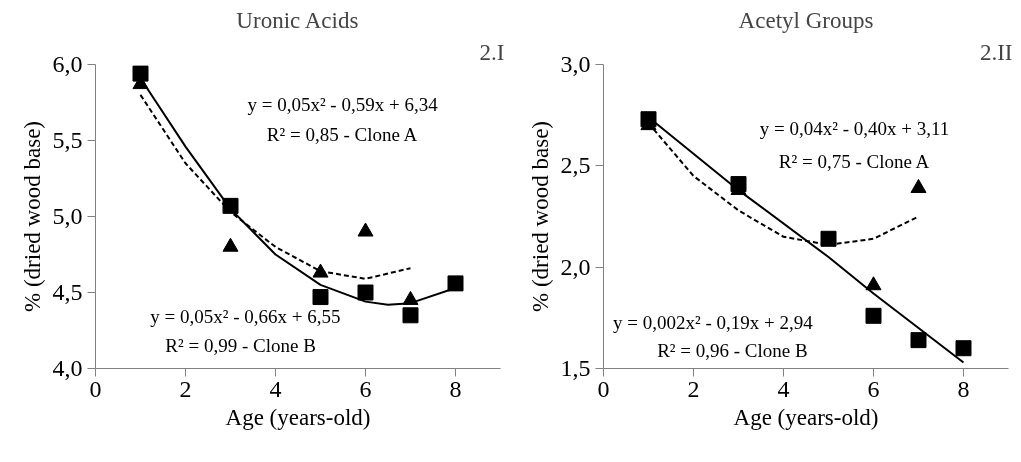  I want to click on y-tick-label: 2,5, so click(575, 165).